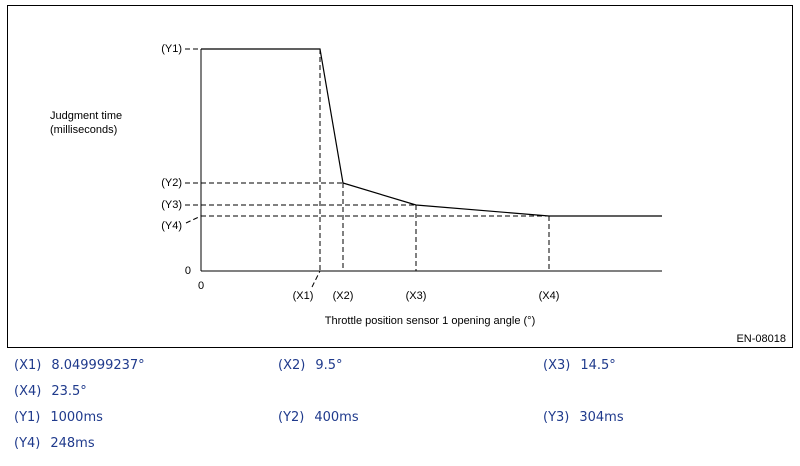 The height and width of the screenshot is (466, 800). What do you see at coordinates (171, 226) in the screenshot?
I see `y-marker: (Y4)` at bounding box center [171, 226].